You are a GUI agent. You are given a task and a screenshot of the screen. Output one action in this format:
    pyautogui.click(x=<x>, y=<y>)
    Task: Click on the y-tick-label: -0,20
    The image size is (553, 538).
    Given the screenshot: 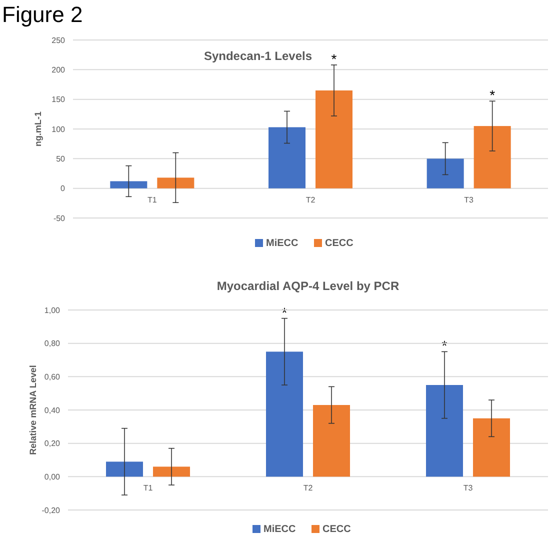 What is the action you would take?
    pyautogui.click(x=51, y=510)
    